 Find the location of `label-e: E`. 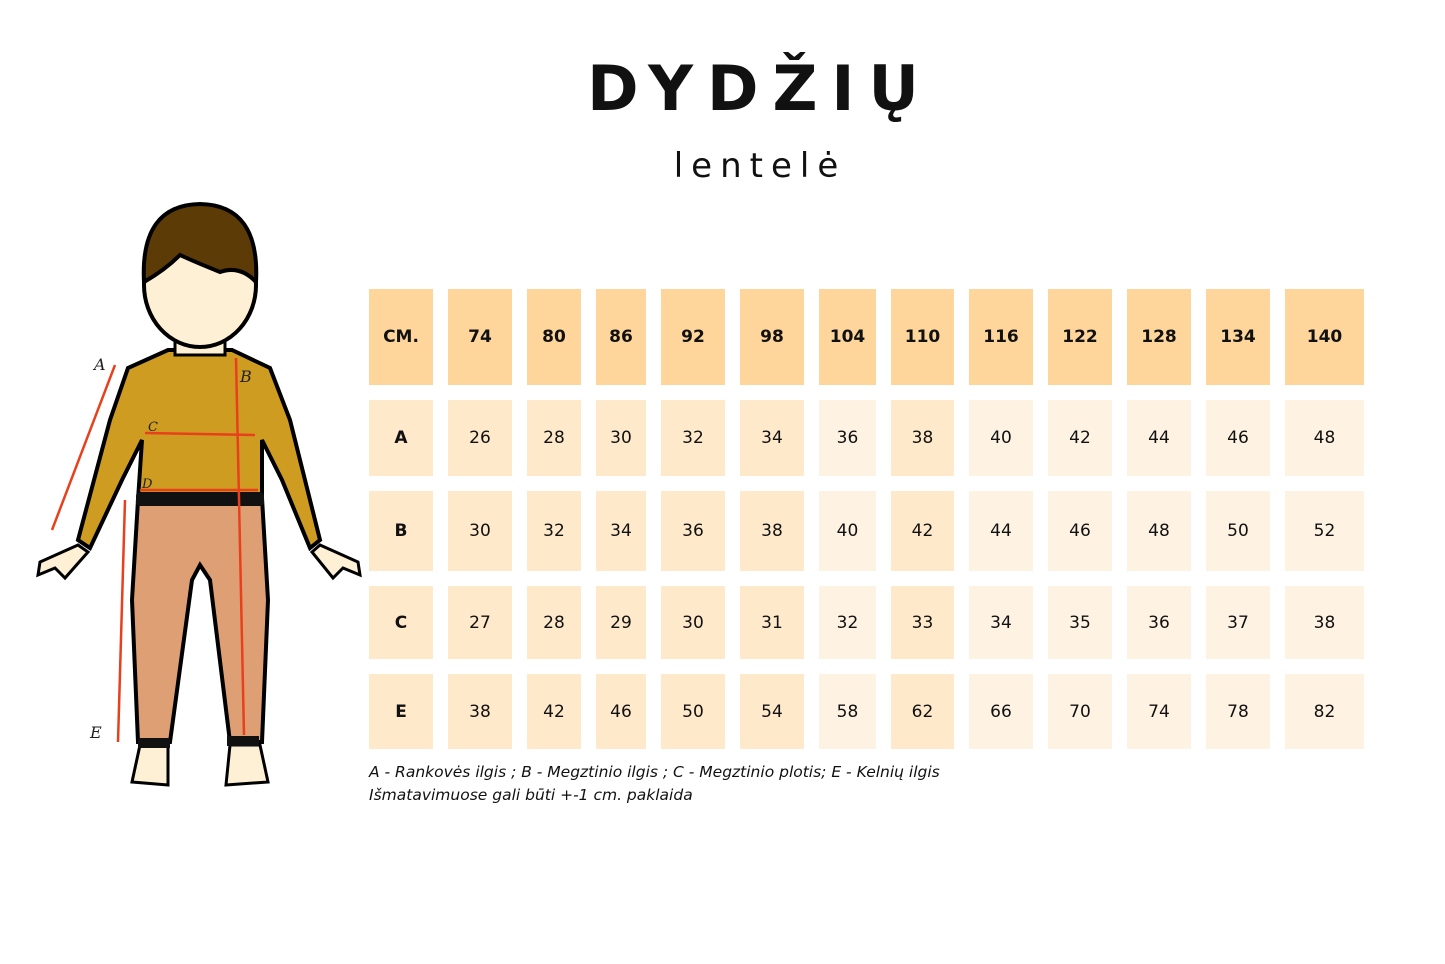

label-e: E is located at coordinates (95, 732).